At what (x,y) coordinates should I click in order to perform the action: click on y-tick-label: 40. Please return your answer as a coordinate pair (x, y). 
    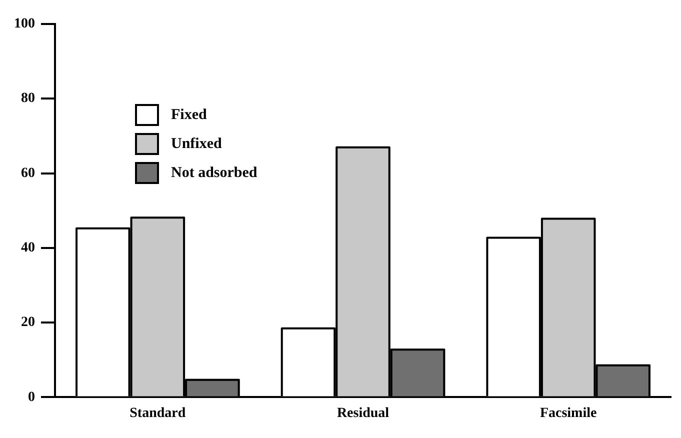
    Looking at the image, I should click on (28, 248).